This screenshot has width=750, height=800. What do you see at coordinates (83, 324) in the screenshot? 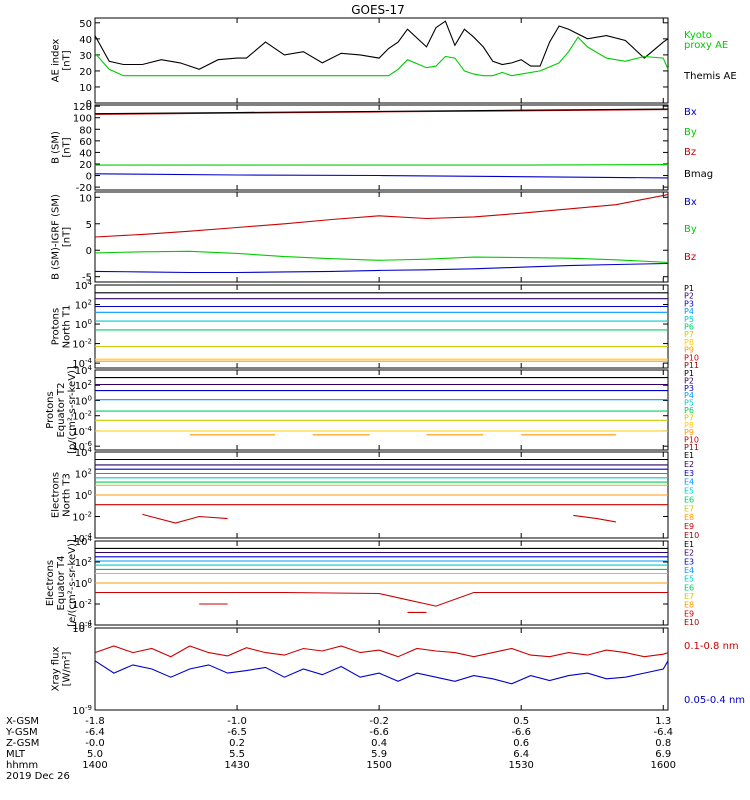
I see `y-tick-label: 100` at bounding box center [83, 324].